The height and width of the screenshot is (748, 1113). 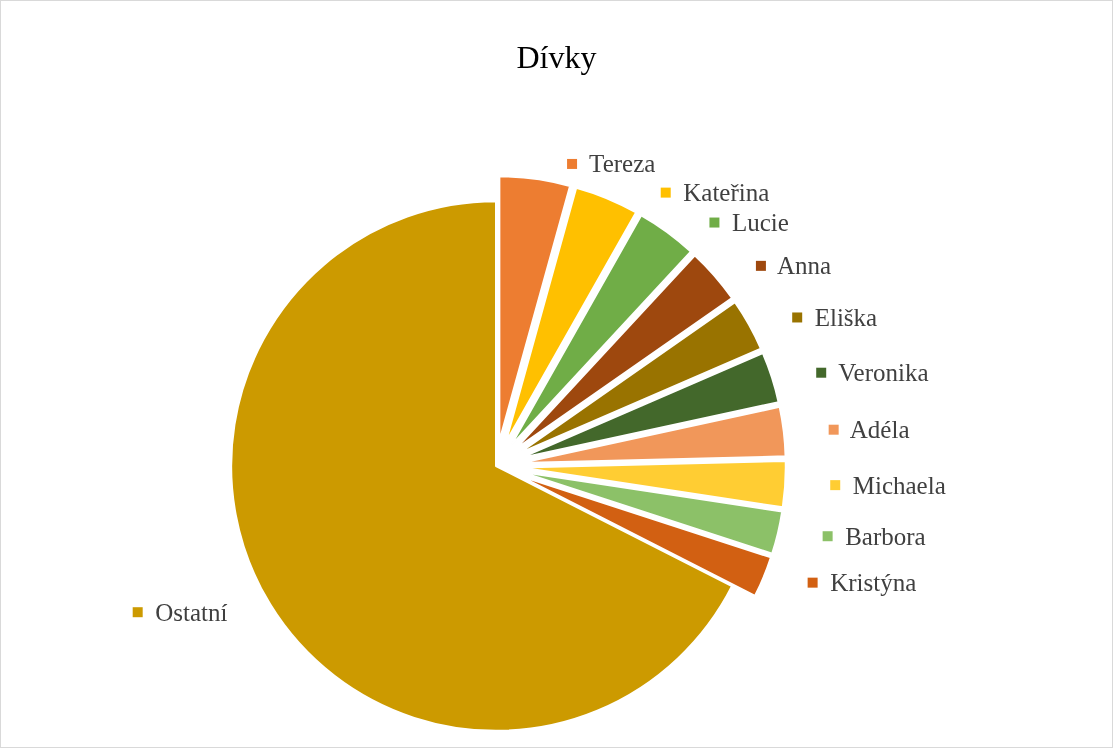 What do you see at coordinates (874, 430) in the screenshot?
I see `legend-label: Adéla` at bounding box center [874, 430].